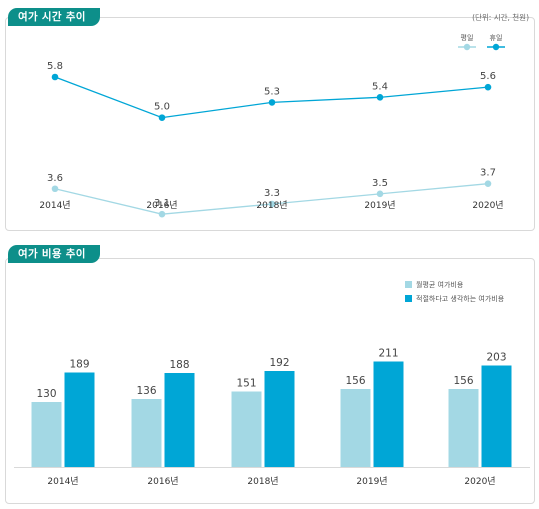  What do you see at coordinates (54, 254) in the screenshot?
I see `cost-trend-tab: 여가 비용 추이` at bounding box center [54, 254].